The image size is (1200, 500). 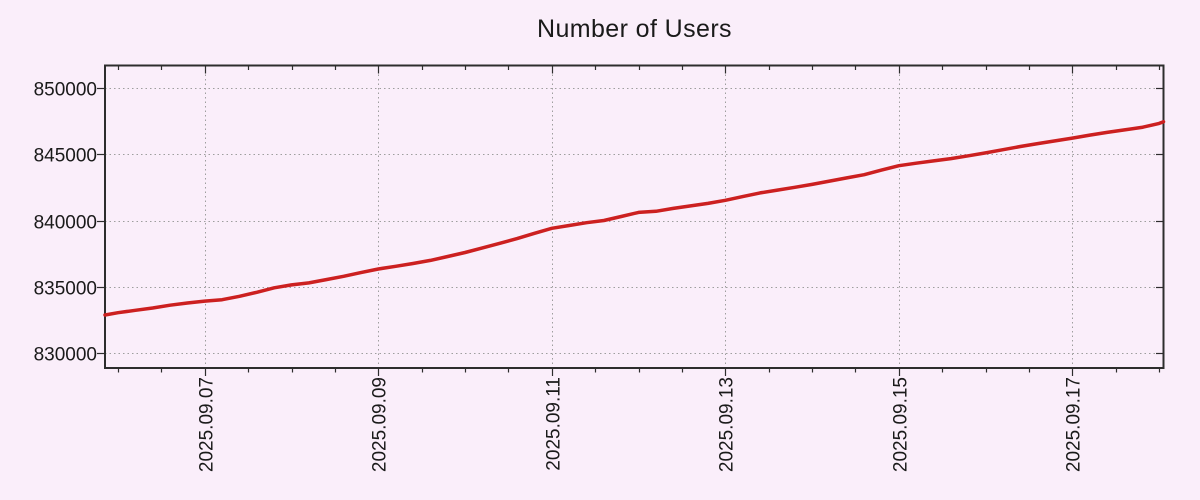 I want to click on y-axis-tick-label: 830000, so click(x=65, y=355).